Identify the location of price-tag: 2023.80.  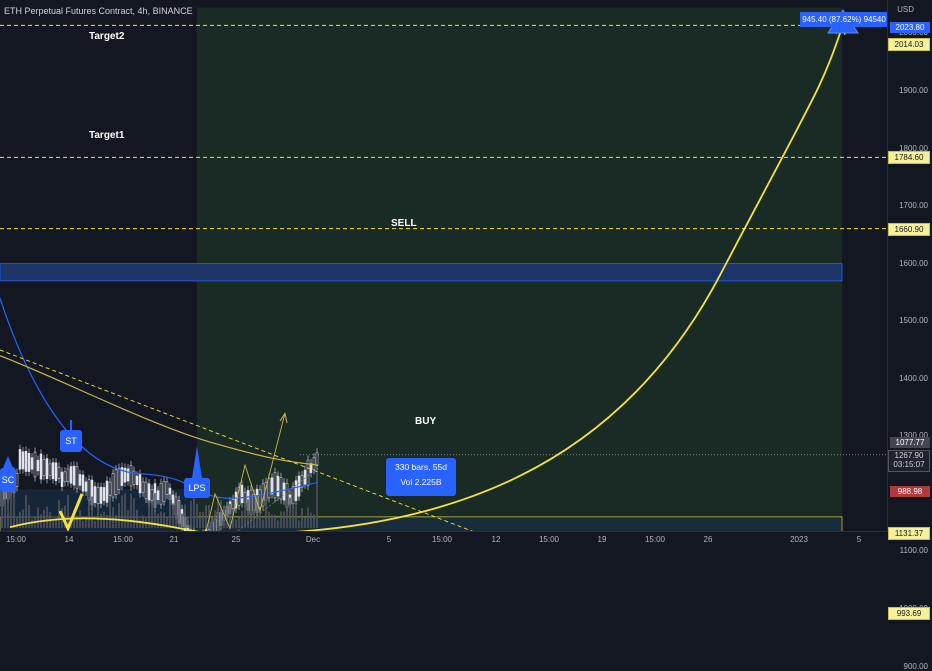
(910, 27).